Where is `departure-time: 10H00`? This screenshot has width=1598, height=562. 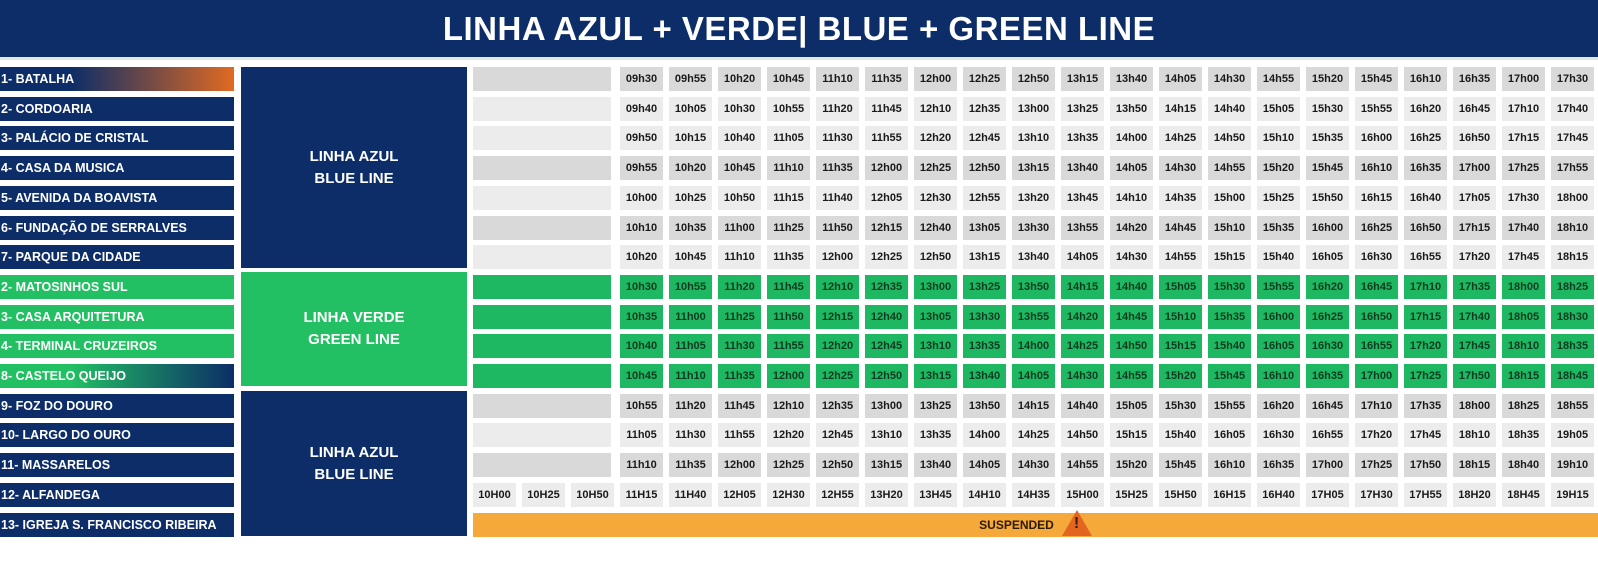
departure-time: 10H00 is located at coordinates (494, 495).